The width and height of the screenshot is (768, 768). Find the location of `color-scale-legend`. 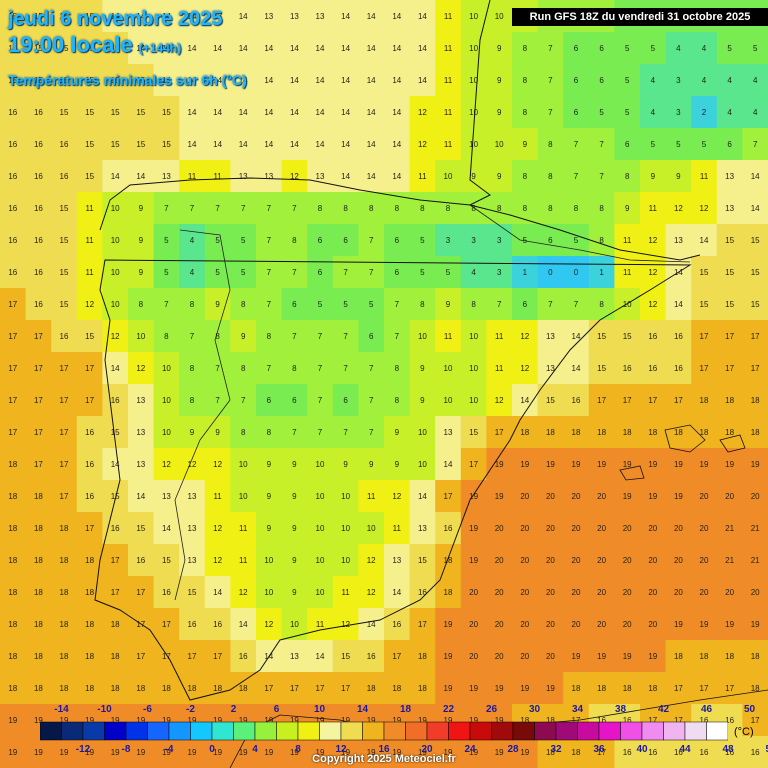

color-scale-legend is located at coordinates (384, 731).